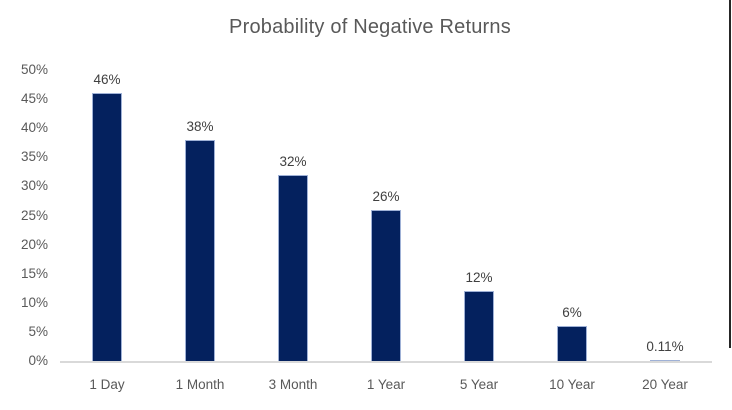 The height and width of the screenshot is (410, 732). Describe the element at coordinates (665, 360) in the screenshot. I see `bar-20-year` at that location.